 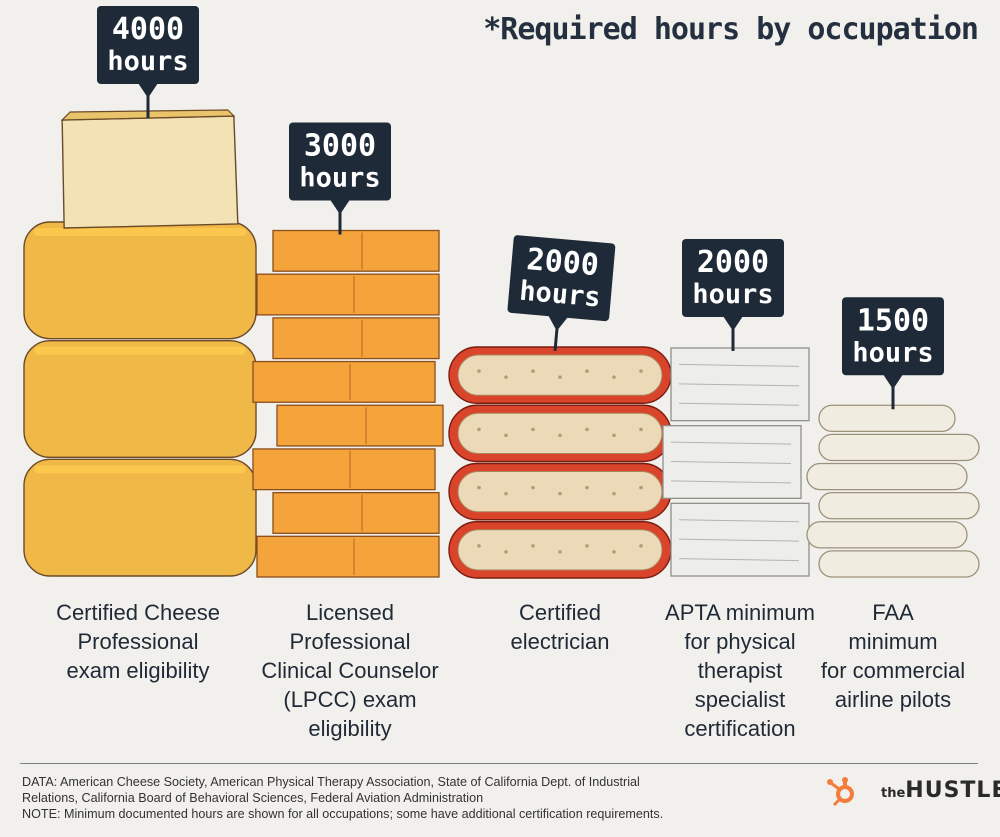 I want to click on brand-wordmark: theHUSTLE, so click(x=940, y=790).